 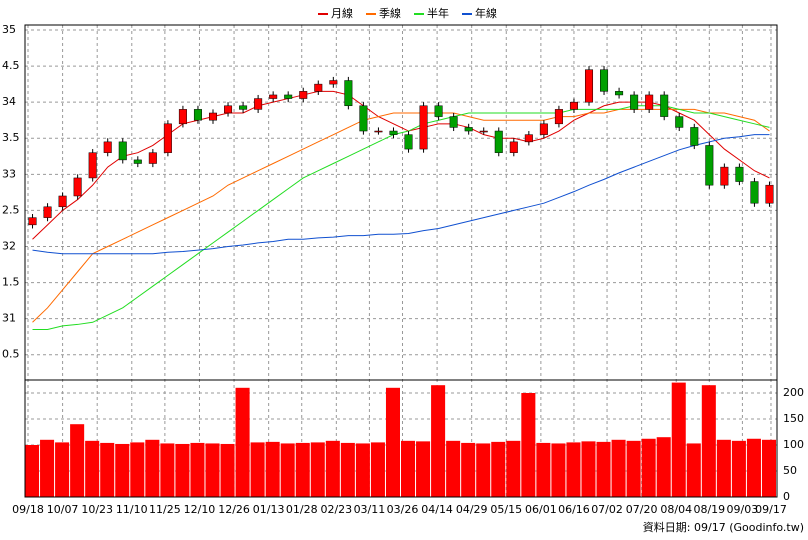 What do you see at coordinates (9, 101) in the screenshot?
I see `y-tick-label: 34` at bounding box center [9, 101].